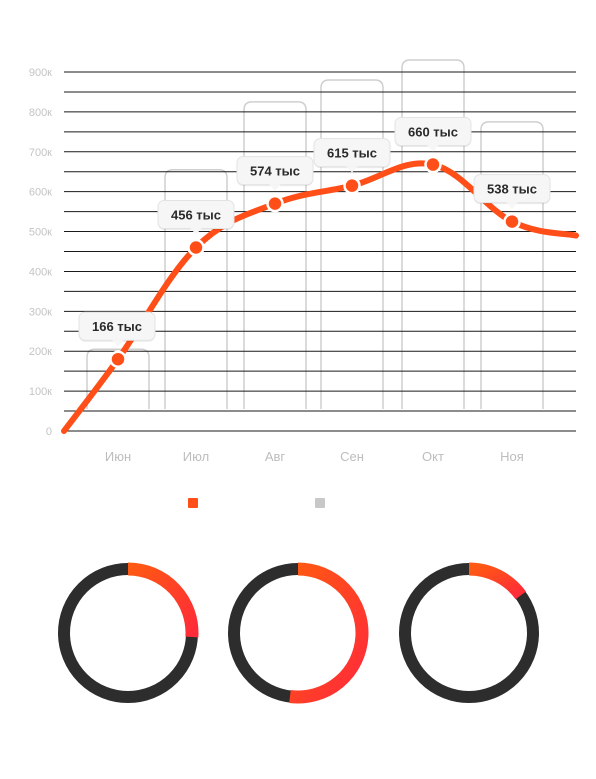 This screenshot has width=596, height=779. I want to click on y-tick-label: 400к, so click(40, 272).